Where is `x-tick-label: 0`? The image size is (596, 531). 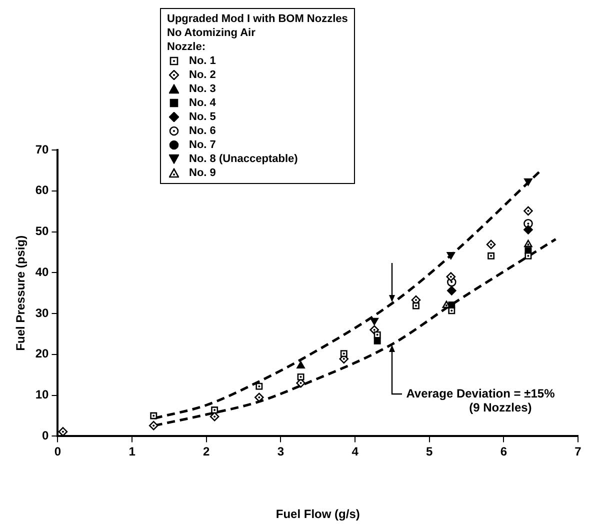
x-tick-label: 0 is located at coordinates (58, 451).